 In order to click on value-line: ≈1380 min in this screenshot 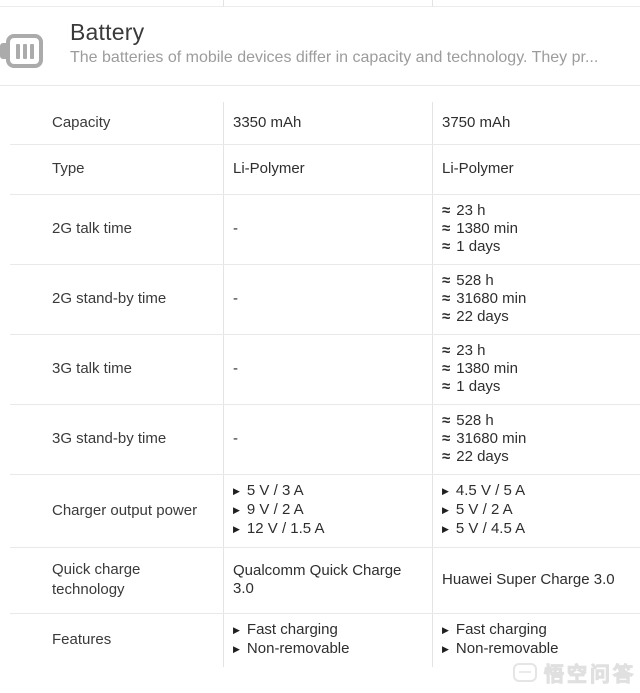, I will do `click(535, 229)`.